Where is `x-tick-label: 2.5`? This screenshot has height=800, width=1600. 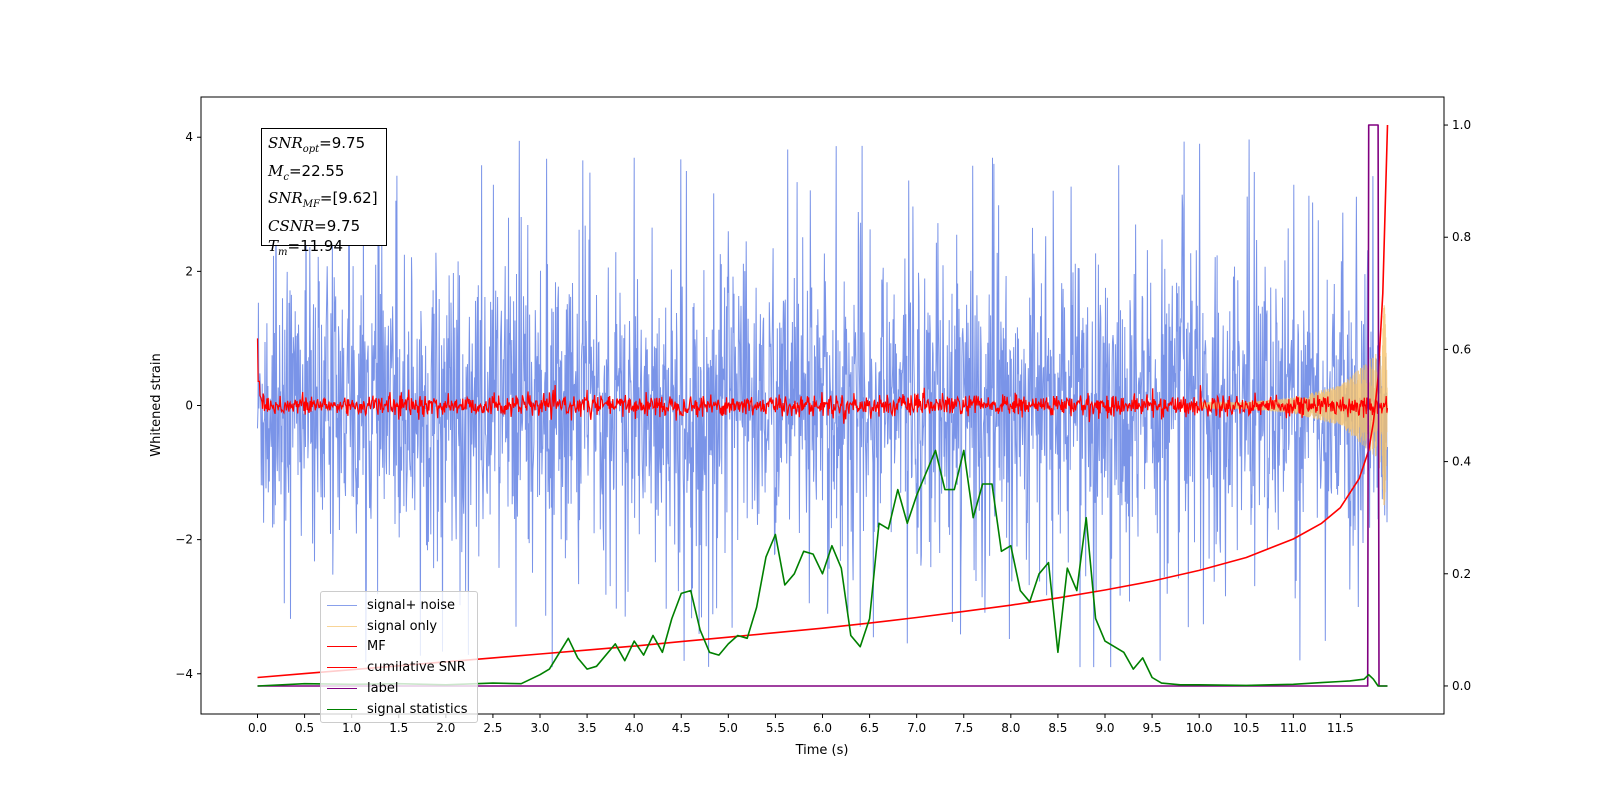 x-tick-label: 2.5 is located at coordinates (492, 728).